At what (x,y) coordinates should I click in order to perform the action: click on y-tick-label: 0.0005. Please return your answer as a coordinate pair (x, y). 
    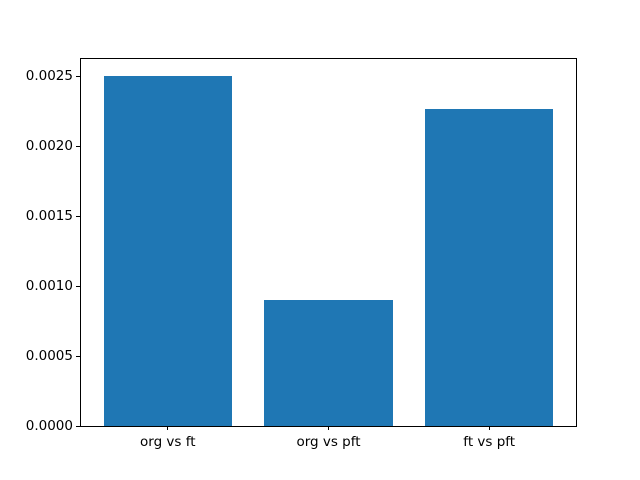
    Looking at the image, I should click on (49, 356).